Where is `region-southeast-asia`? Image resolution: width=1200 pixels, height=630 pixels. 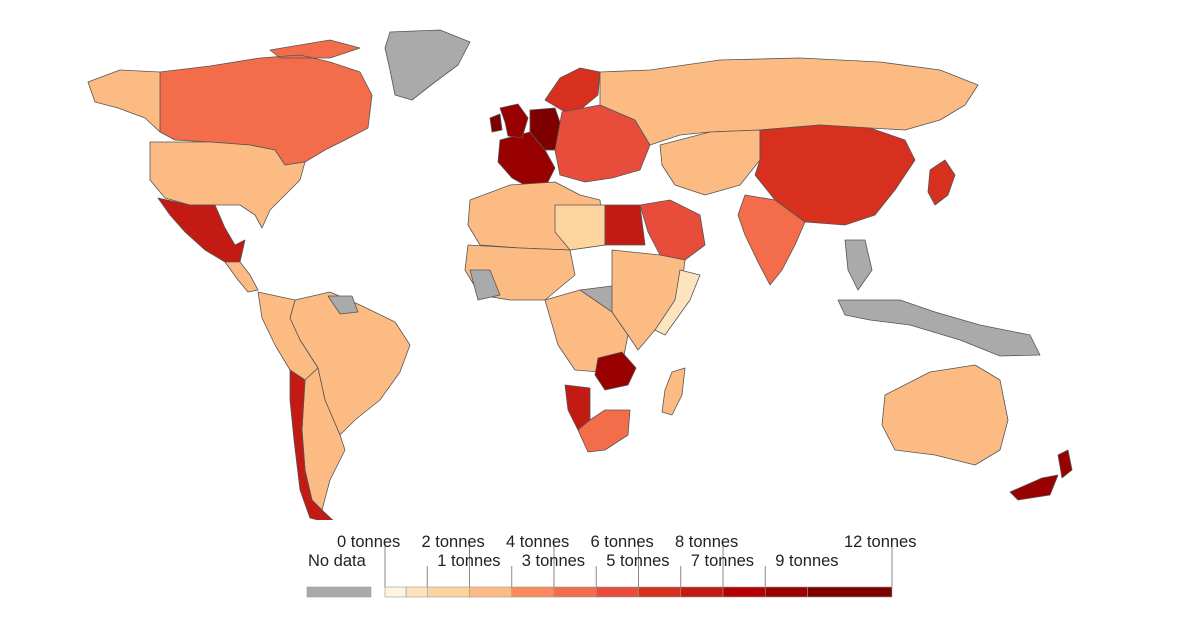 region-southeast-asia is located at coordinates (939, 298).